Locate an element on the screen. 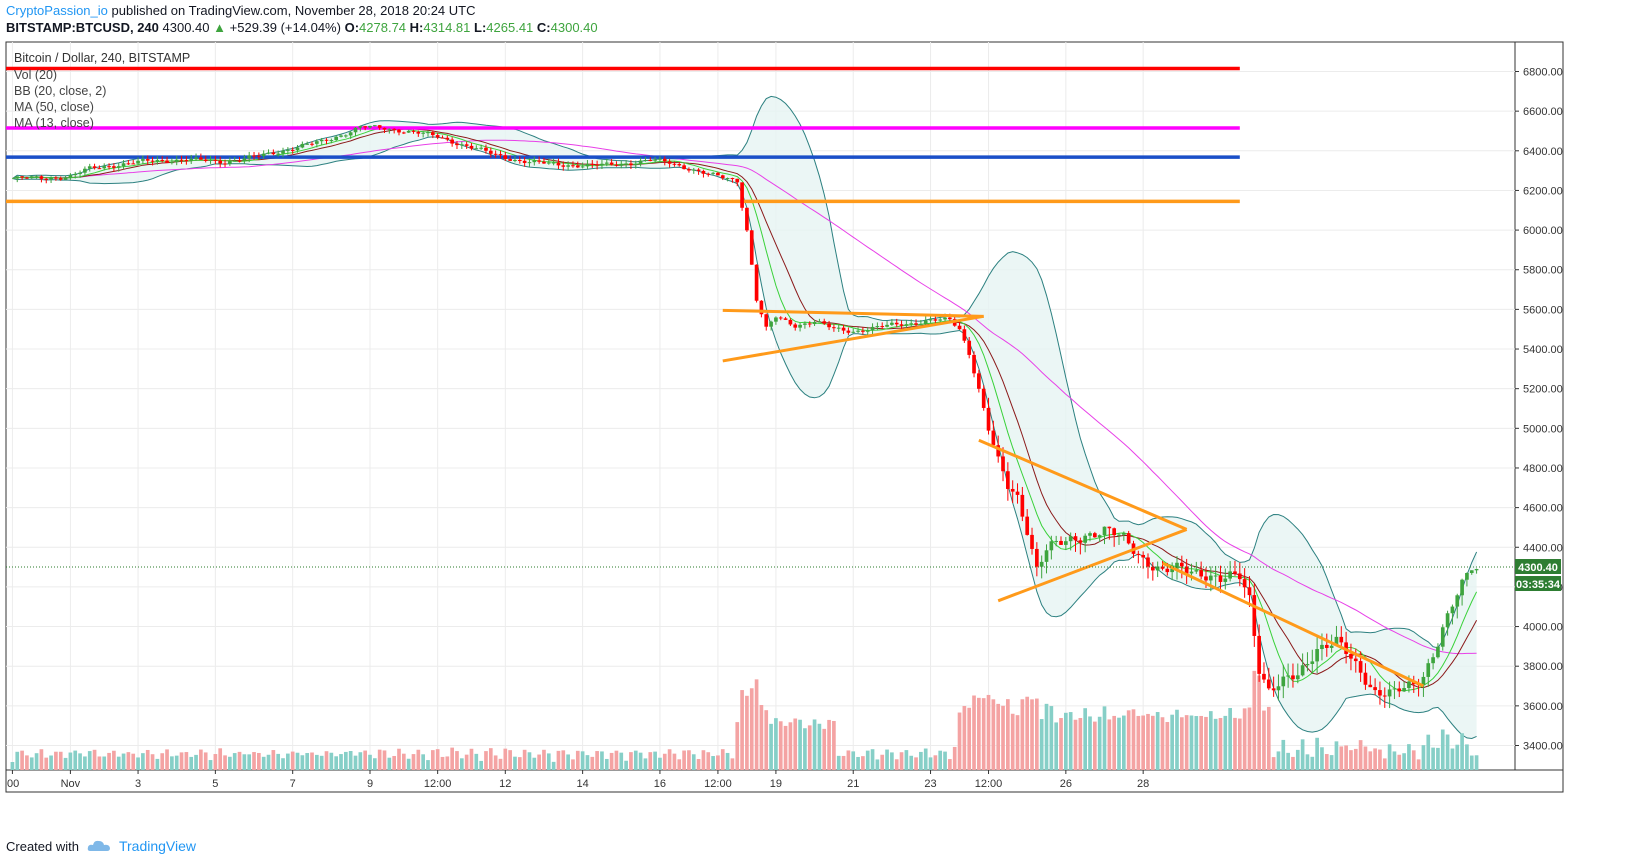 The height and width of the screenshot is (860, 1627). x-tick-label: 12:00 is located at coordinates (438, 784).